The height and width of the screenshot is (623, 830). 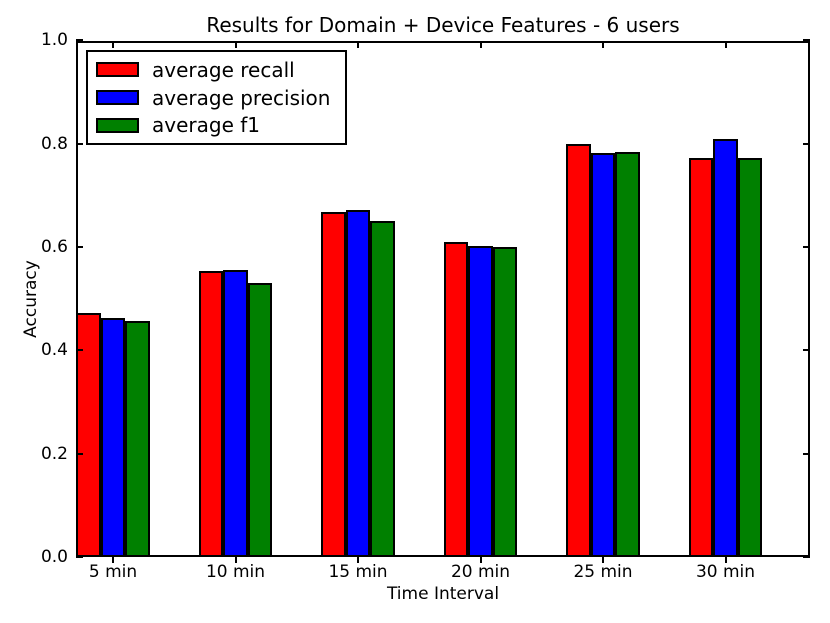 What do you see at coordinates (223, 69) in the screenshot?
I see `legend-label: average recall` at bounding box center [223, 69].